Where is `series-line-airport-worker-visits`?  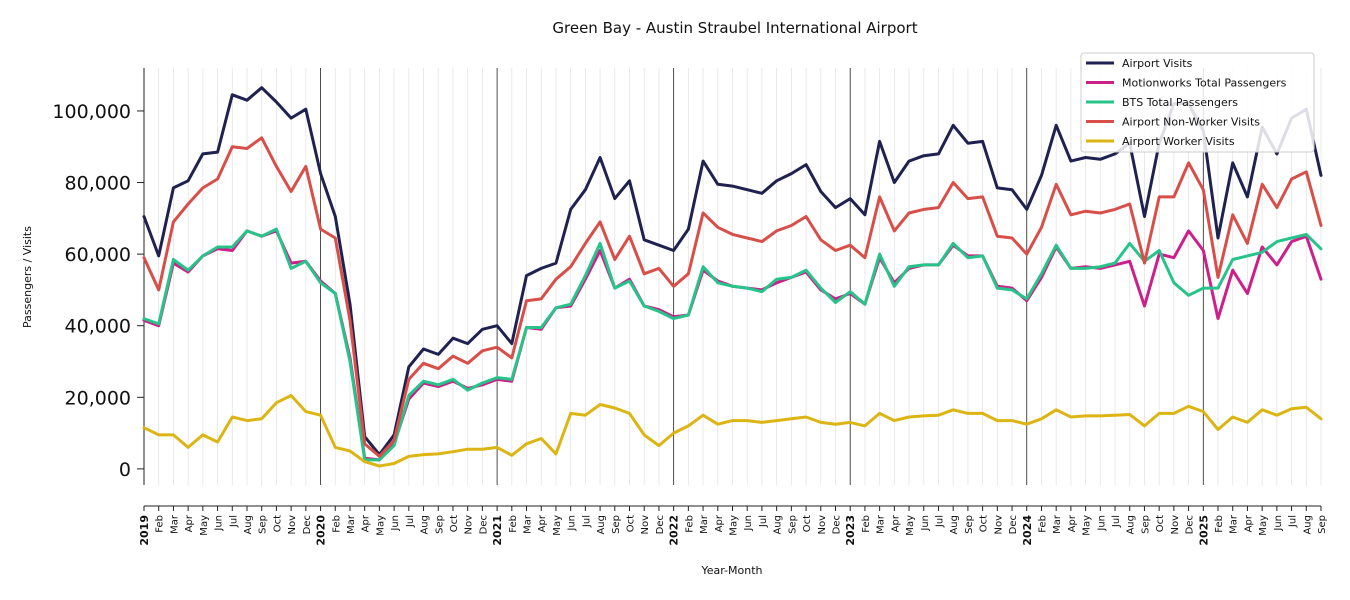 series-line-airport-worker-visits is located at coordinates (732, 431).